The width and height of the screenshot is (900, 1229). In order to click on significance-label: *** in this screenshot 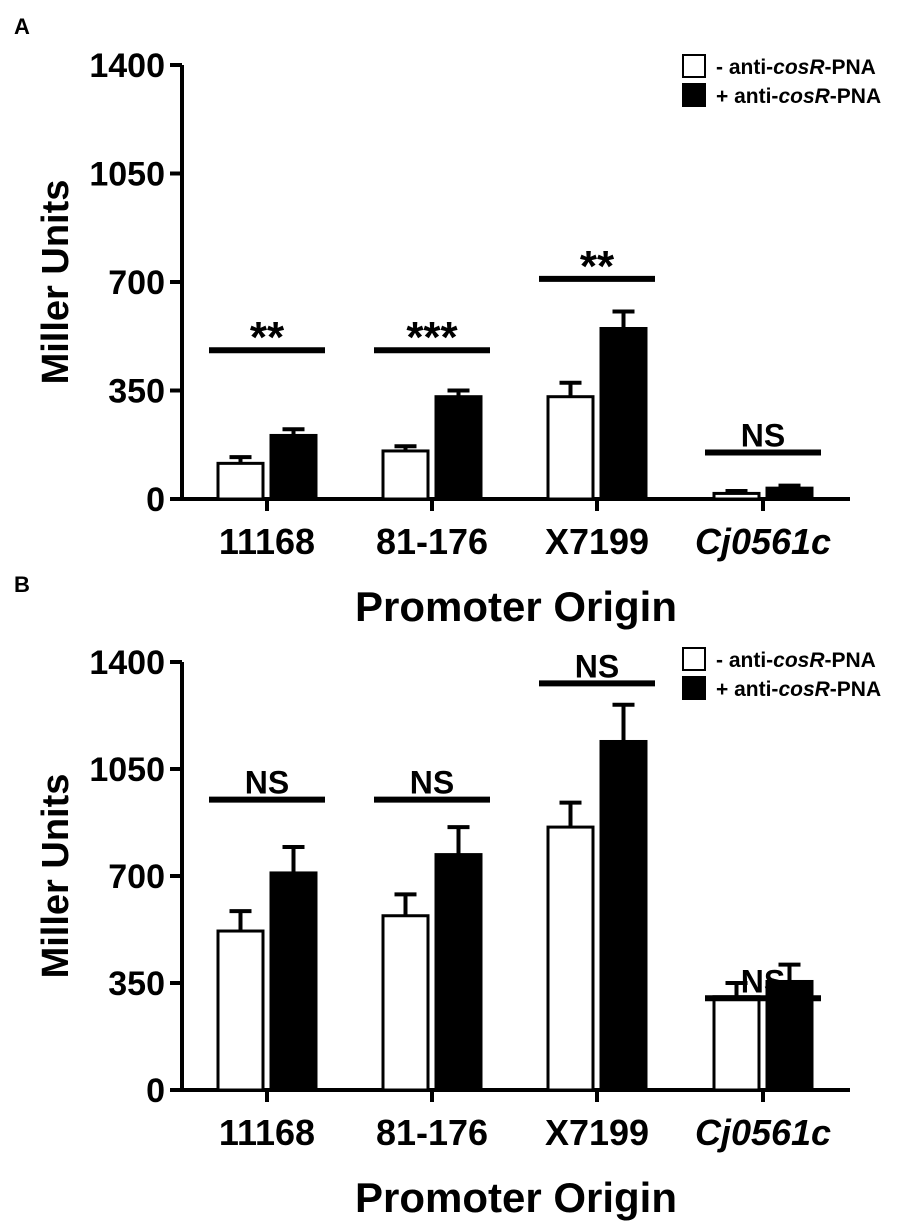, I will do `click(432, 337)`.